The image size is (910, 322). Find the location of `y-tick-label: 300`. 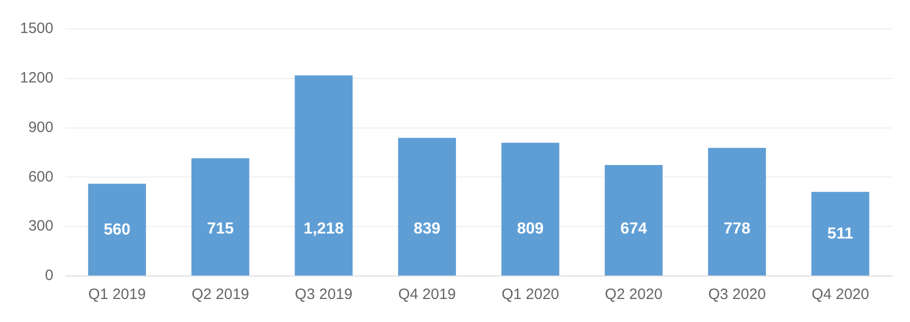

y-tick-label: 300 is located at coordinates (41, 226).